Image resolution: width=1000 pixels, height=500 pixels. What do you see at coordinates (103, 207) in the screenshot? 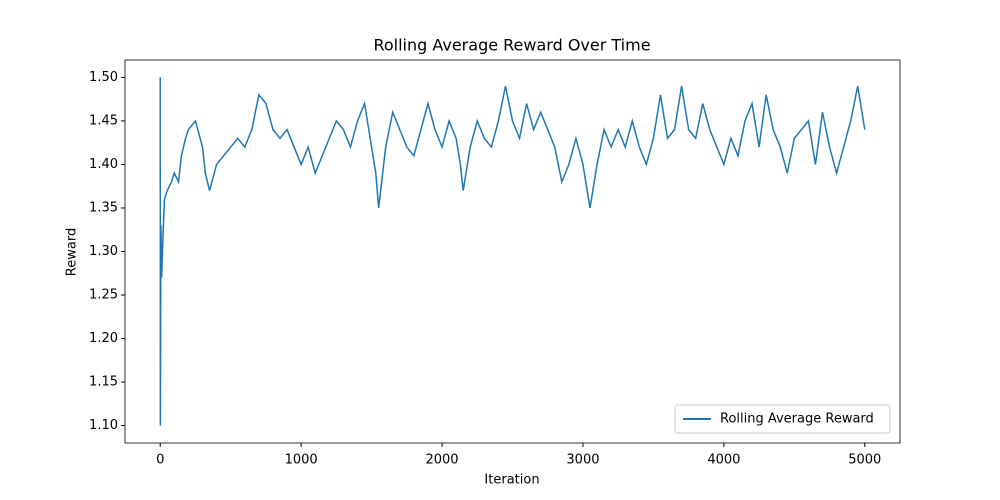
I see `y-tick-label: 1.35` at bounding box center [103, 207].